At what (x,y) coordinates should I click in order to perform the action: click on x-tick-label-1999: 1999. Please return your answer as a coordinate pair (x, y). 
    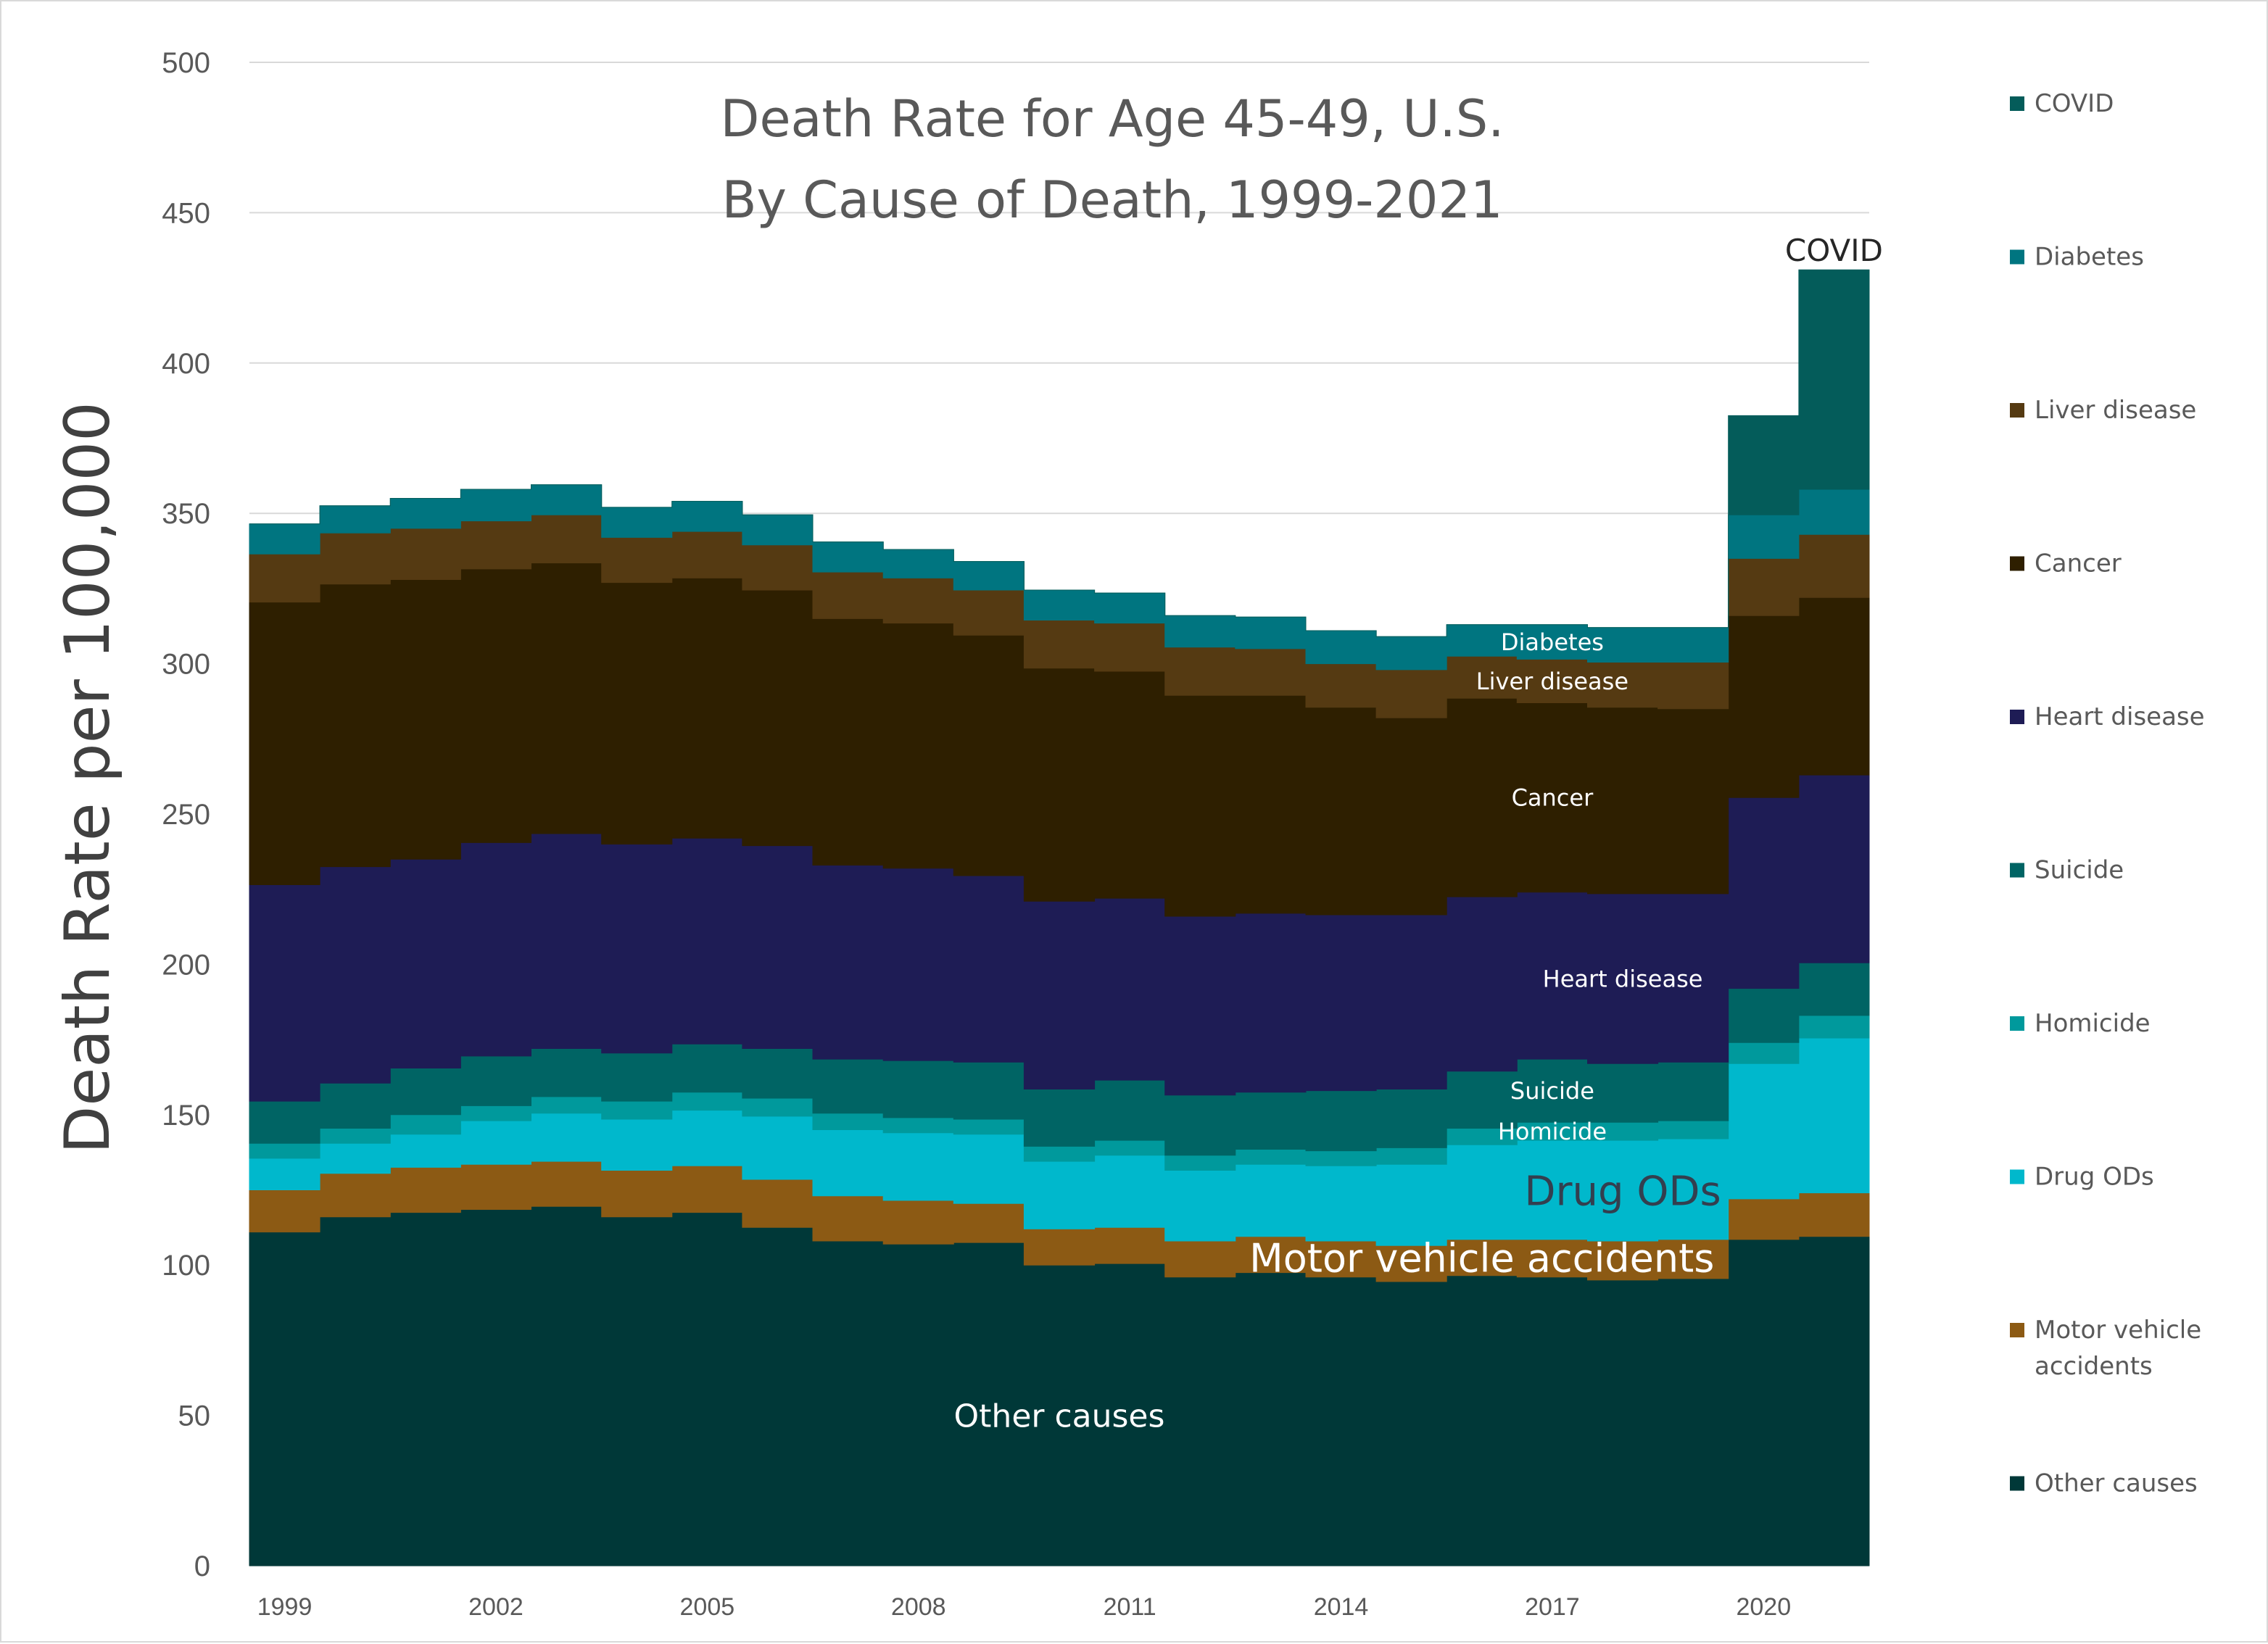
    Looking at the image, I should click on (285, 1607).